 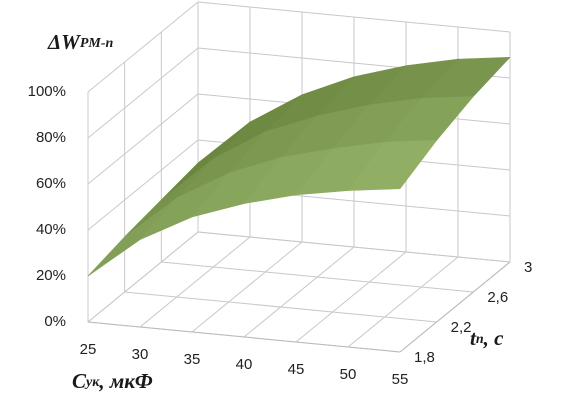 What do you see at coordinates (497, 297) in the screenshot?
I see `depth-tick-label: 2,6` at bounding box center [497, 297].